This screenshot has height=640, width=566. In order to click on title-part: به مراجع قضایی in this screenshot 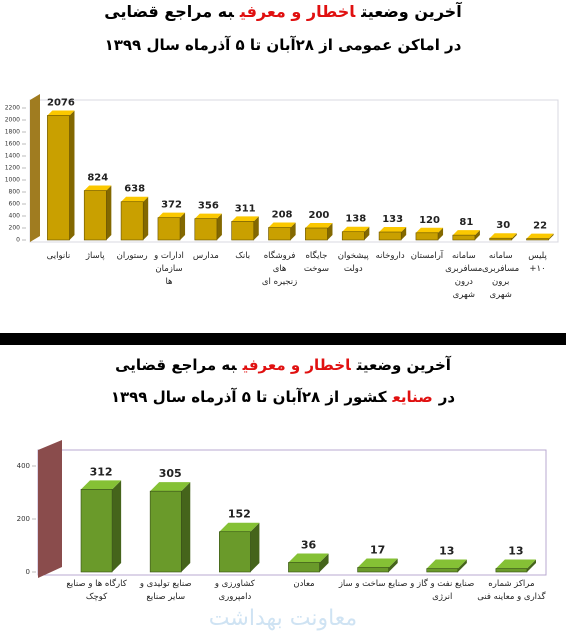, I will do `click(169, 11)`.